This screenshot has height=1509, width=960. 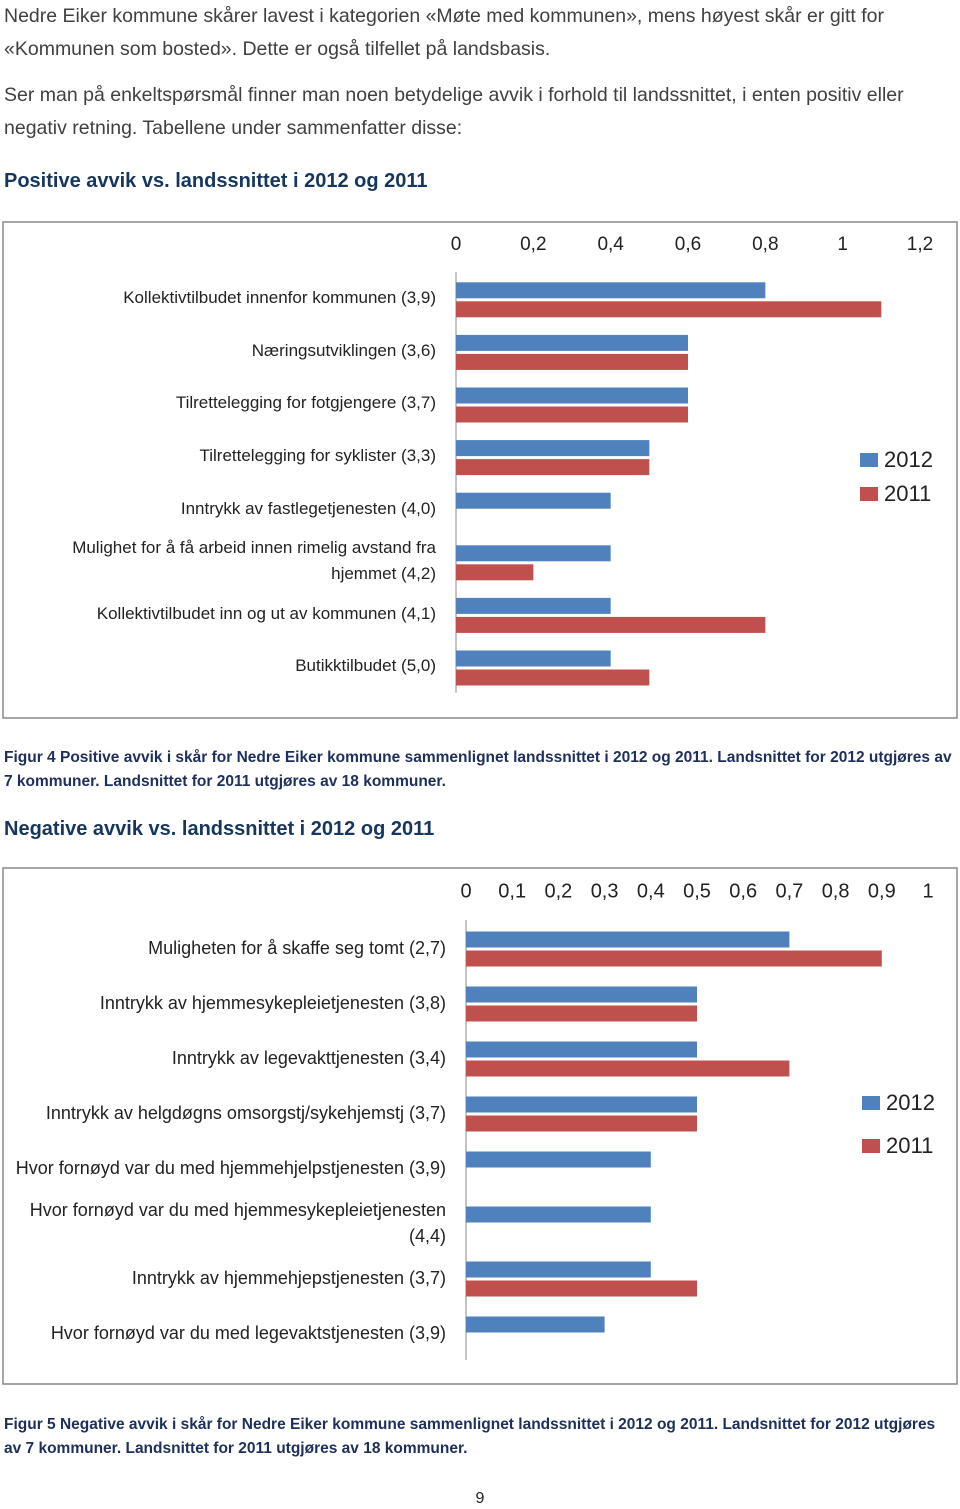 I want to click on x-tick-label: 0,5, so click(x=697, y=891).